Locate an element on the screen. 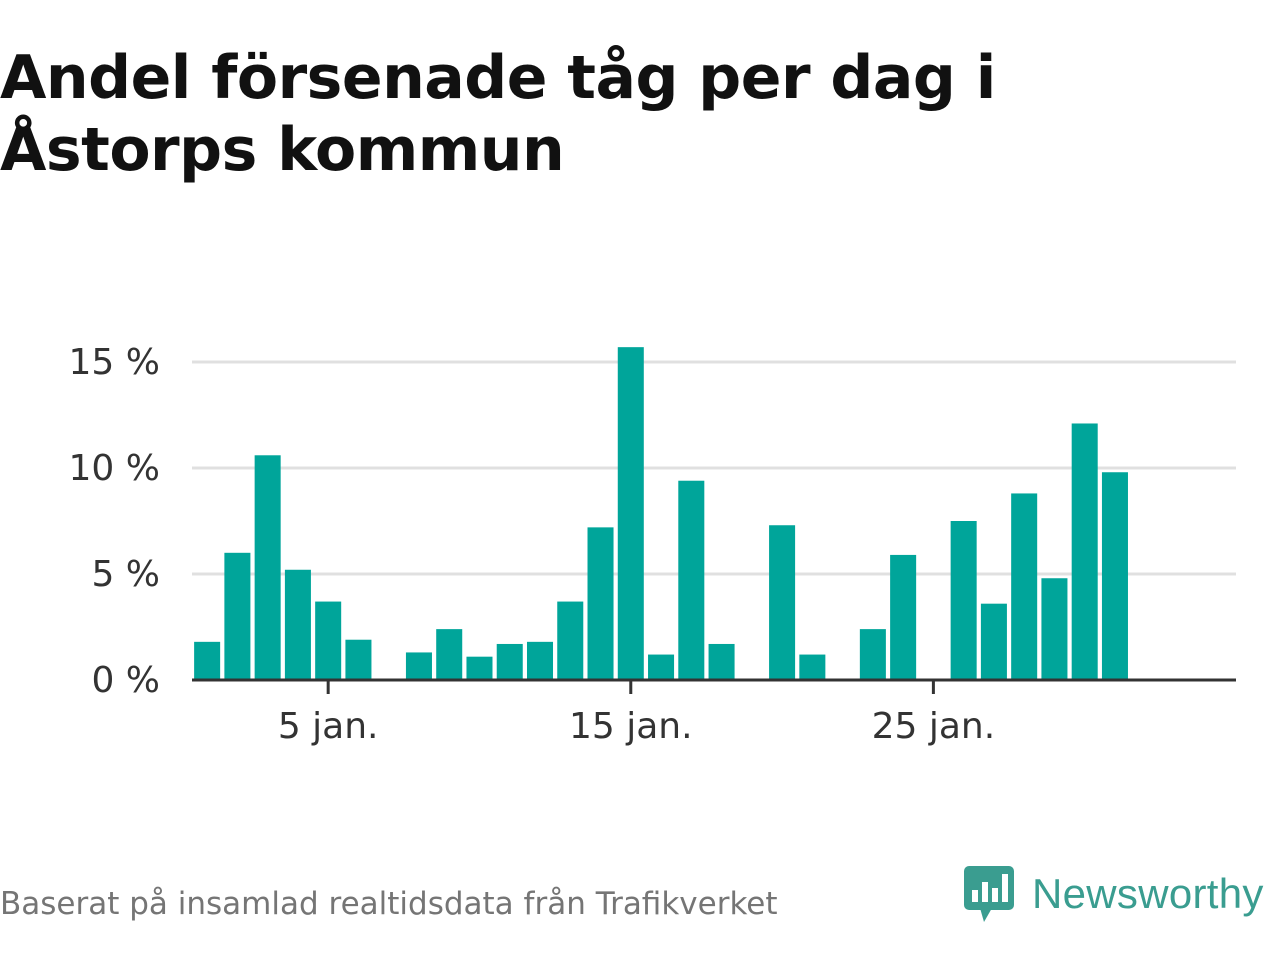 The height and width of the screenshot is (960, 1280). y-axis-ticks: 0 % 5 % 10 % 15 % is located at coordinates (114, 521).